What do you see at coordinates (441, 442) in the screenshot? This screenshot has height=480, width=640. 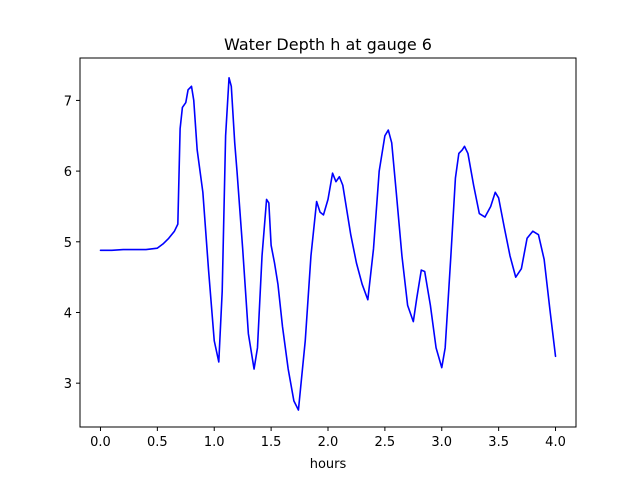 I see `x-tick-label: 3.0` at bounding box center [441, 442].